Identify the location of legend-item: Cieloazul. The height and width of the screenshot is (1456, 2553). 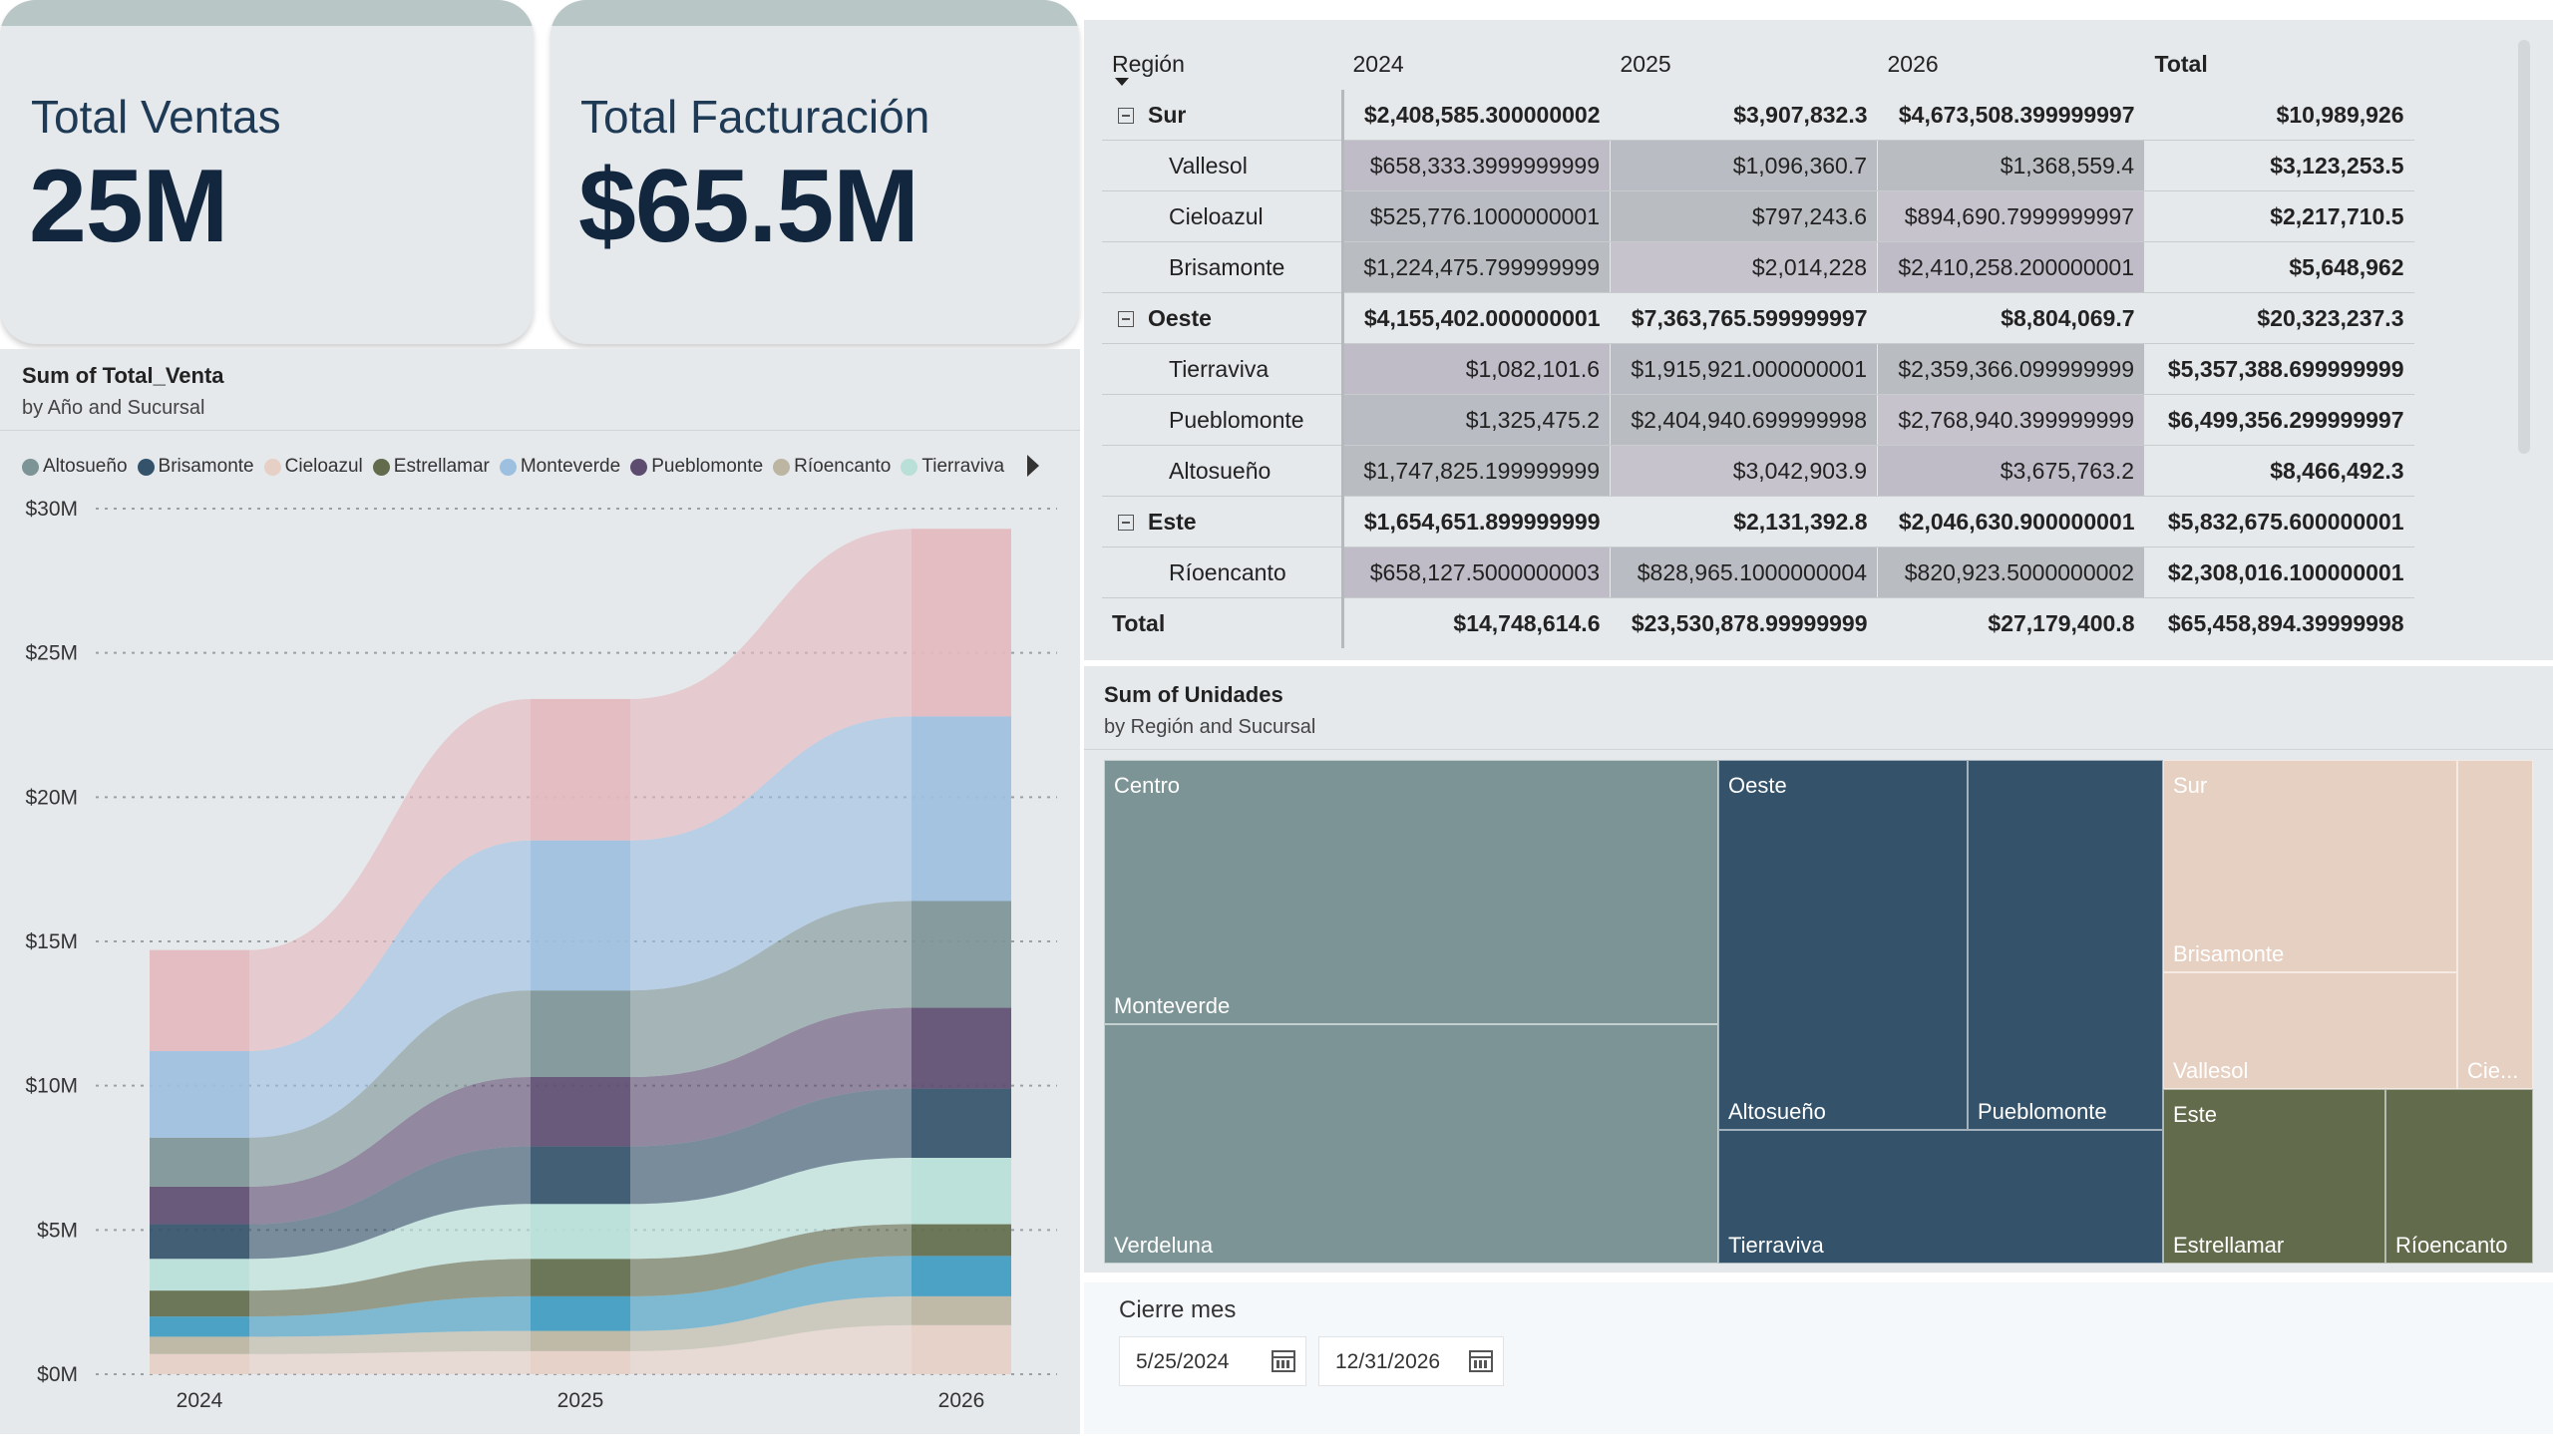
(313, 467).